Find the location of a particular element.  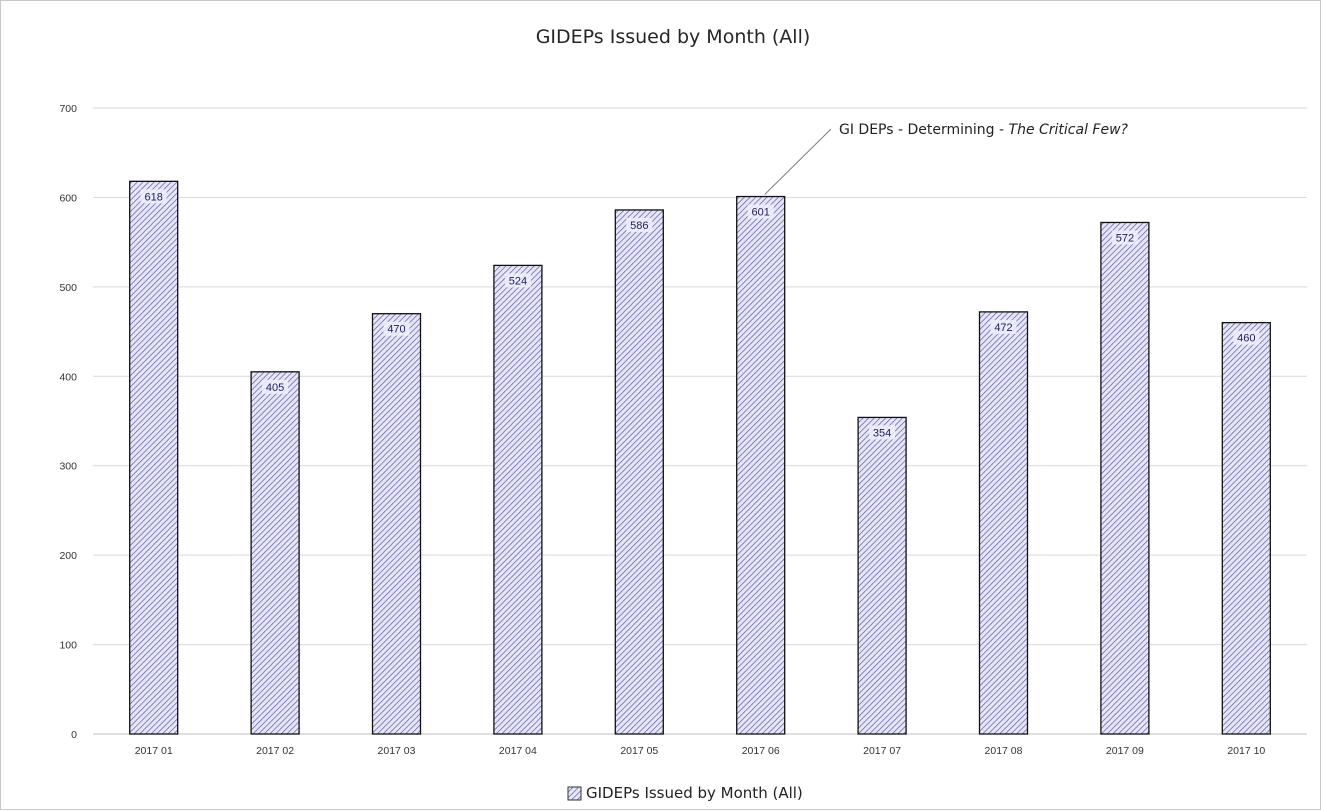

legend-swatch is located at coordinates (574, 793).